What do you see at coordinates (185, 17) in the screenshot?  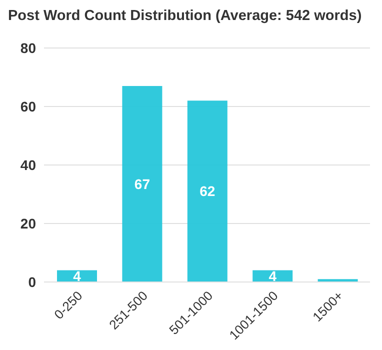 I see `chart-title: Post Word Count Distribution (Average: 542 words)` at bounding box center [185, 17].